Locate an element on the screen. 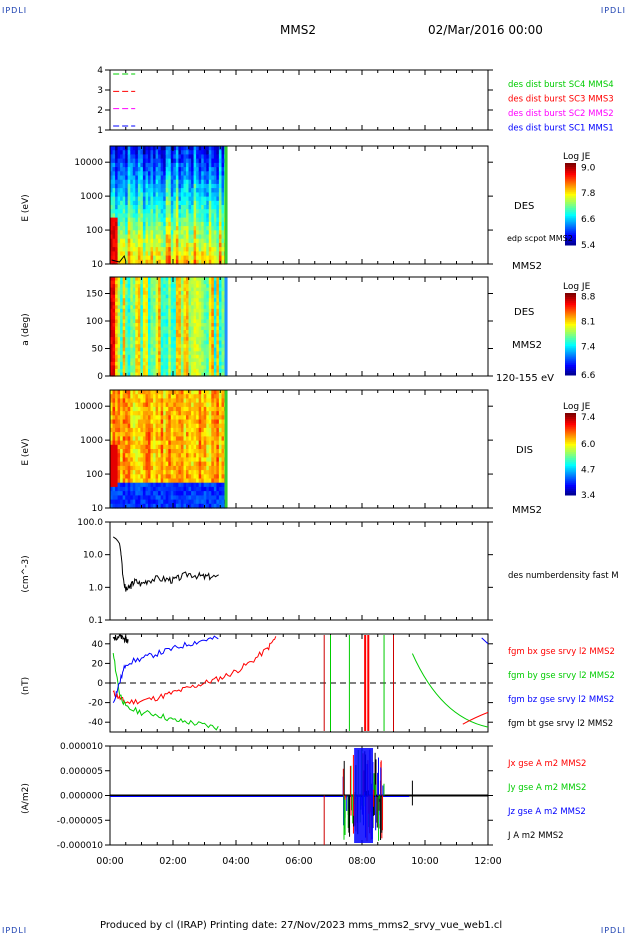  y-axis-label: (cm^-3) is located at coordinates (26, 573).